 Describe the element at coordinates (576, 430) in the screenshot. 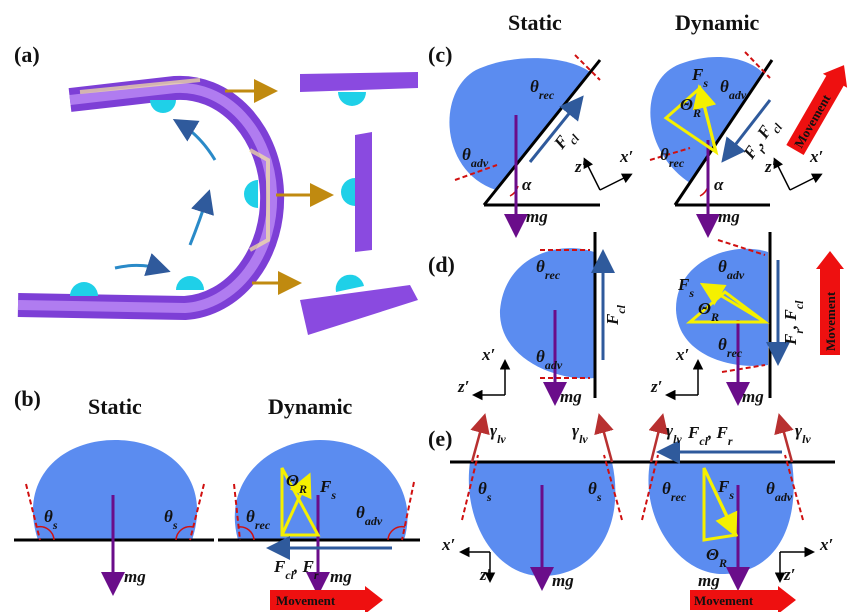

I see `symbol: γ` at that location.